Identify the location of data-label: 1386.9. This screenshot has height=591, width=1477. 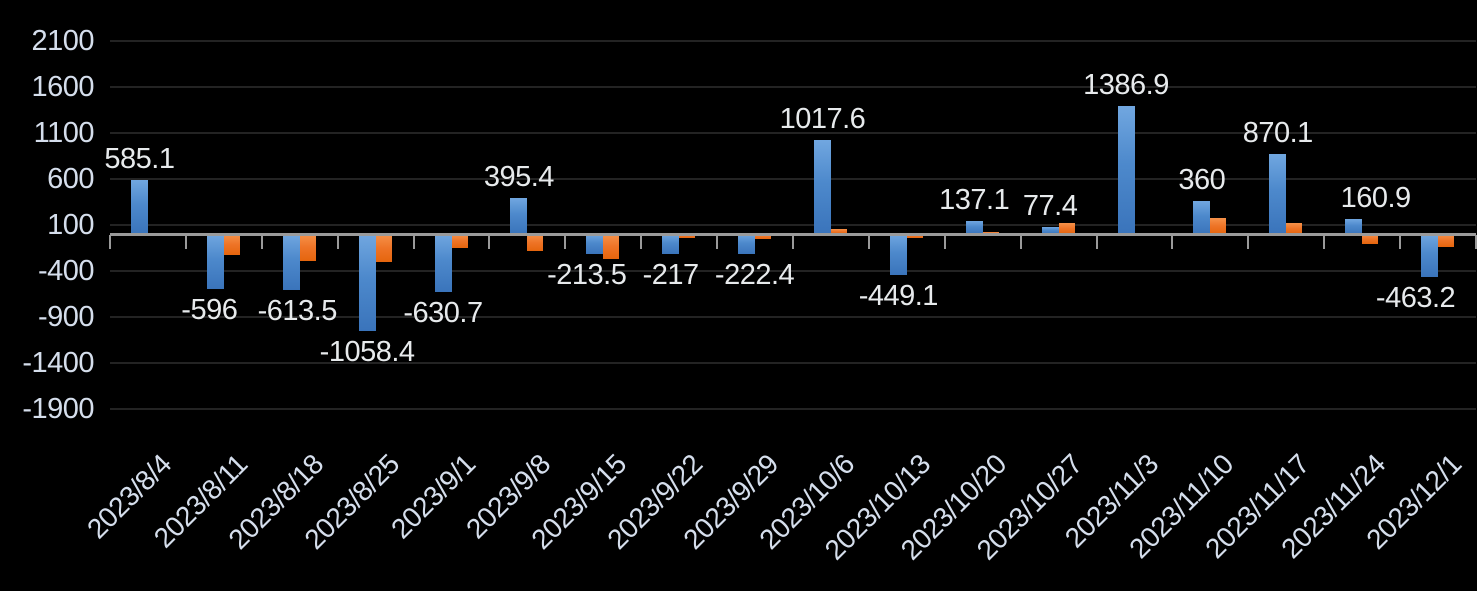
(1126, 85).